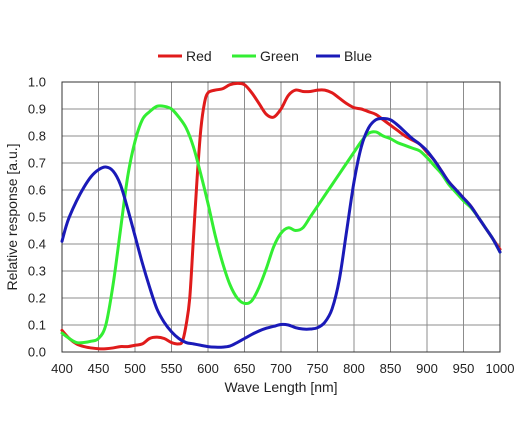 The width and height of the screenshot is (520, 433). I want to click on y-tick-label: 0.2, so click(37, 298).